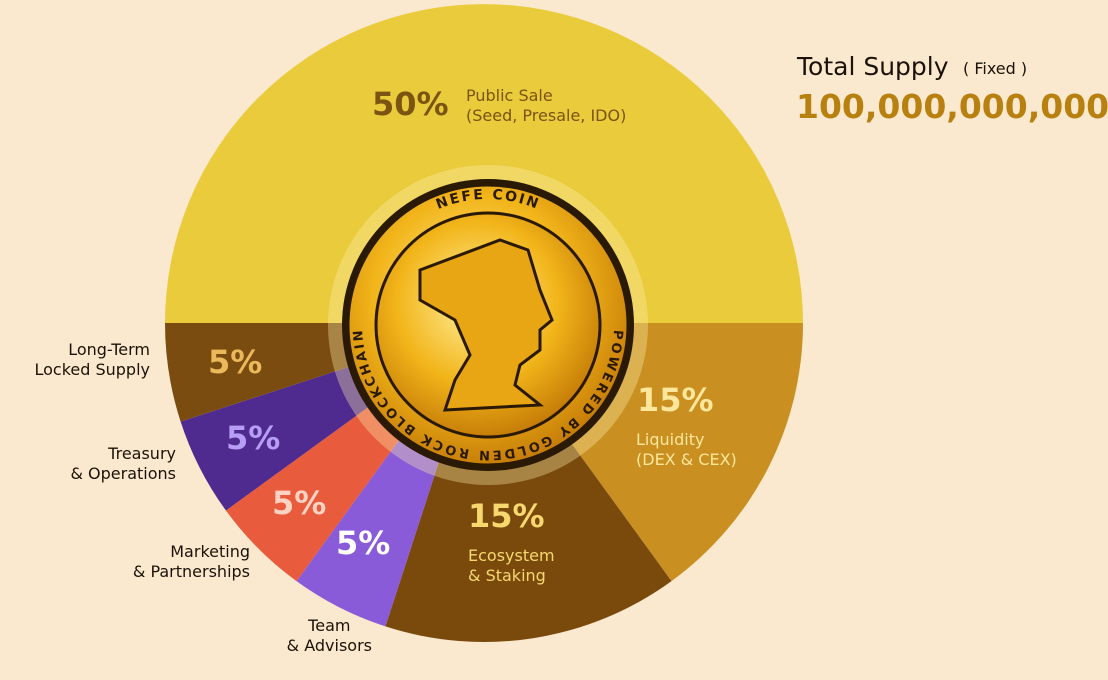 This screenshot has height=680, width=1108. I want to click on title: Total Supply, so click(873, 66).